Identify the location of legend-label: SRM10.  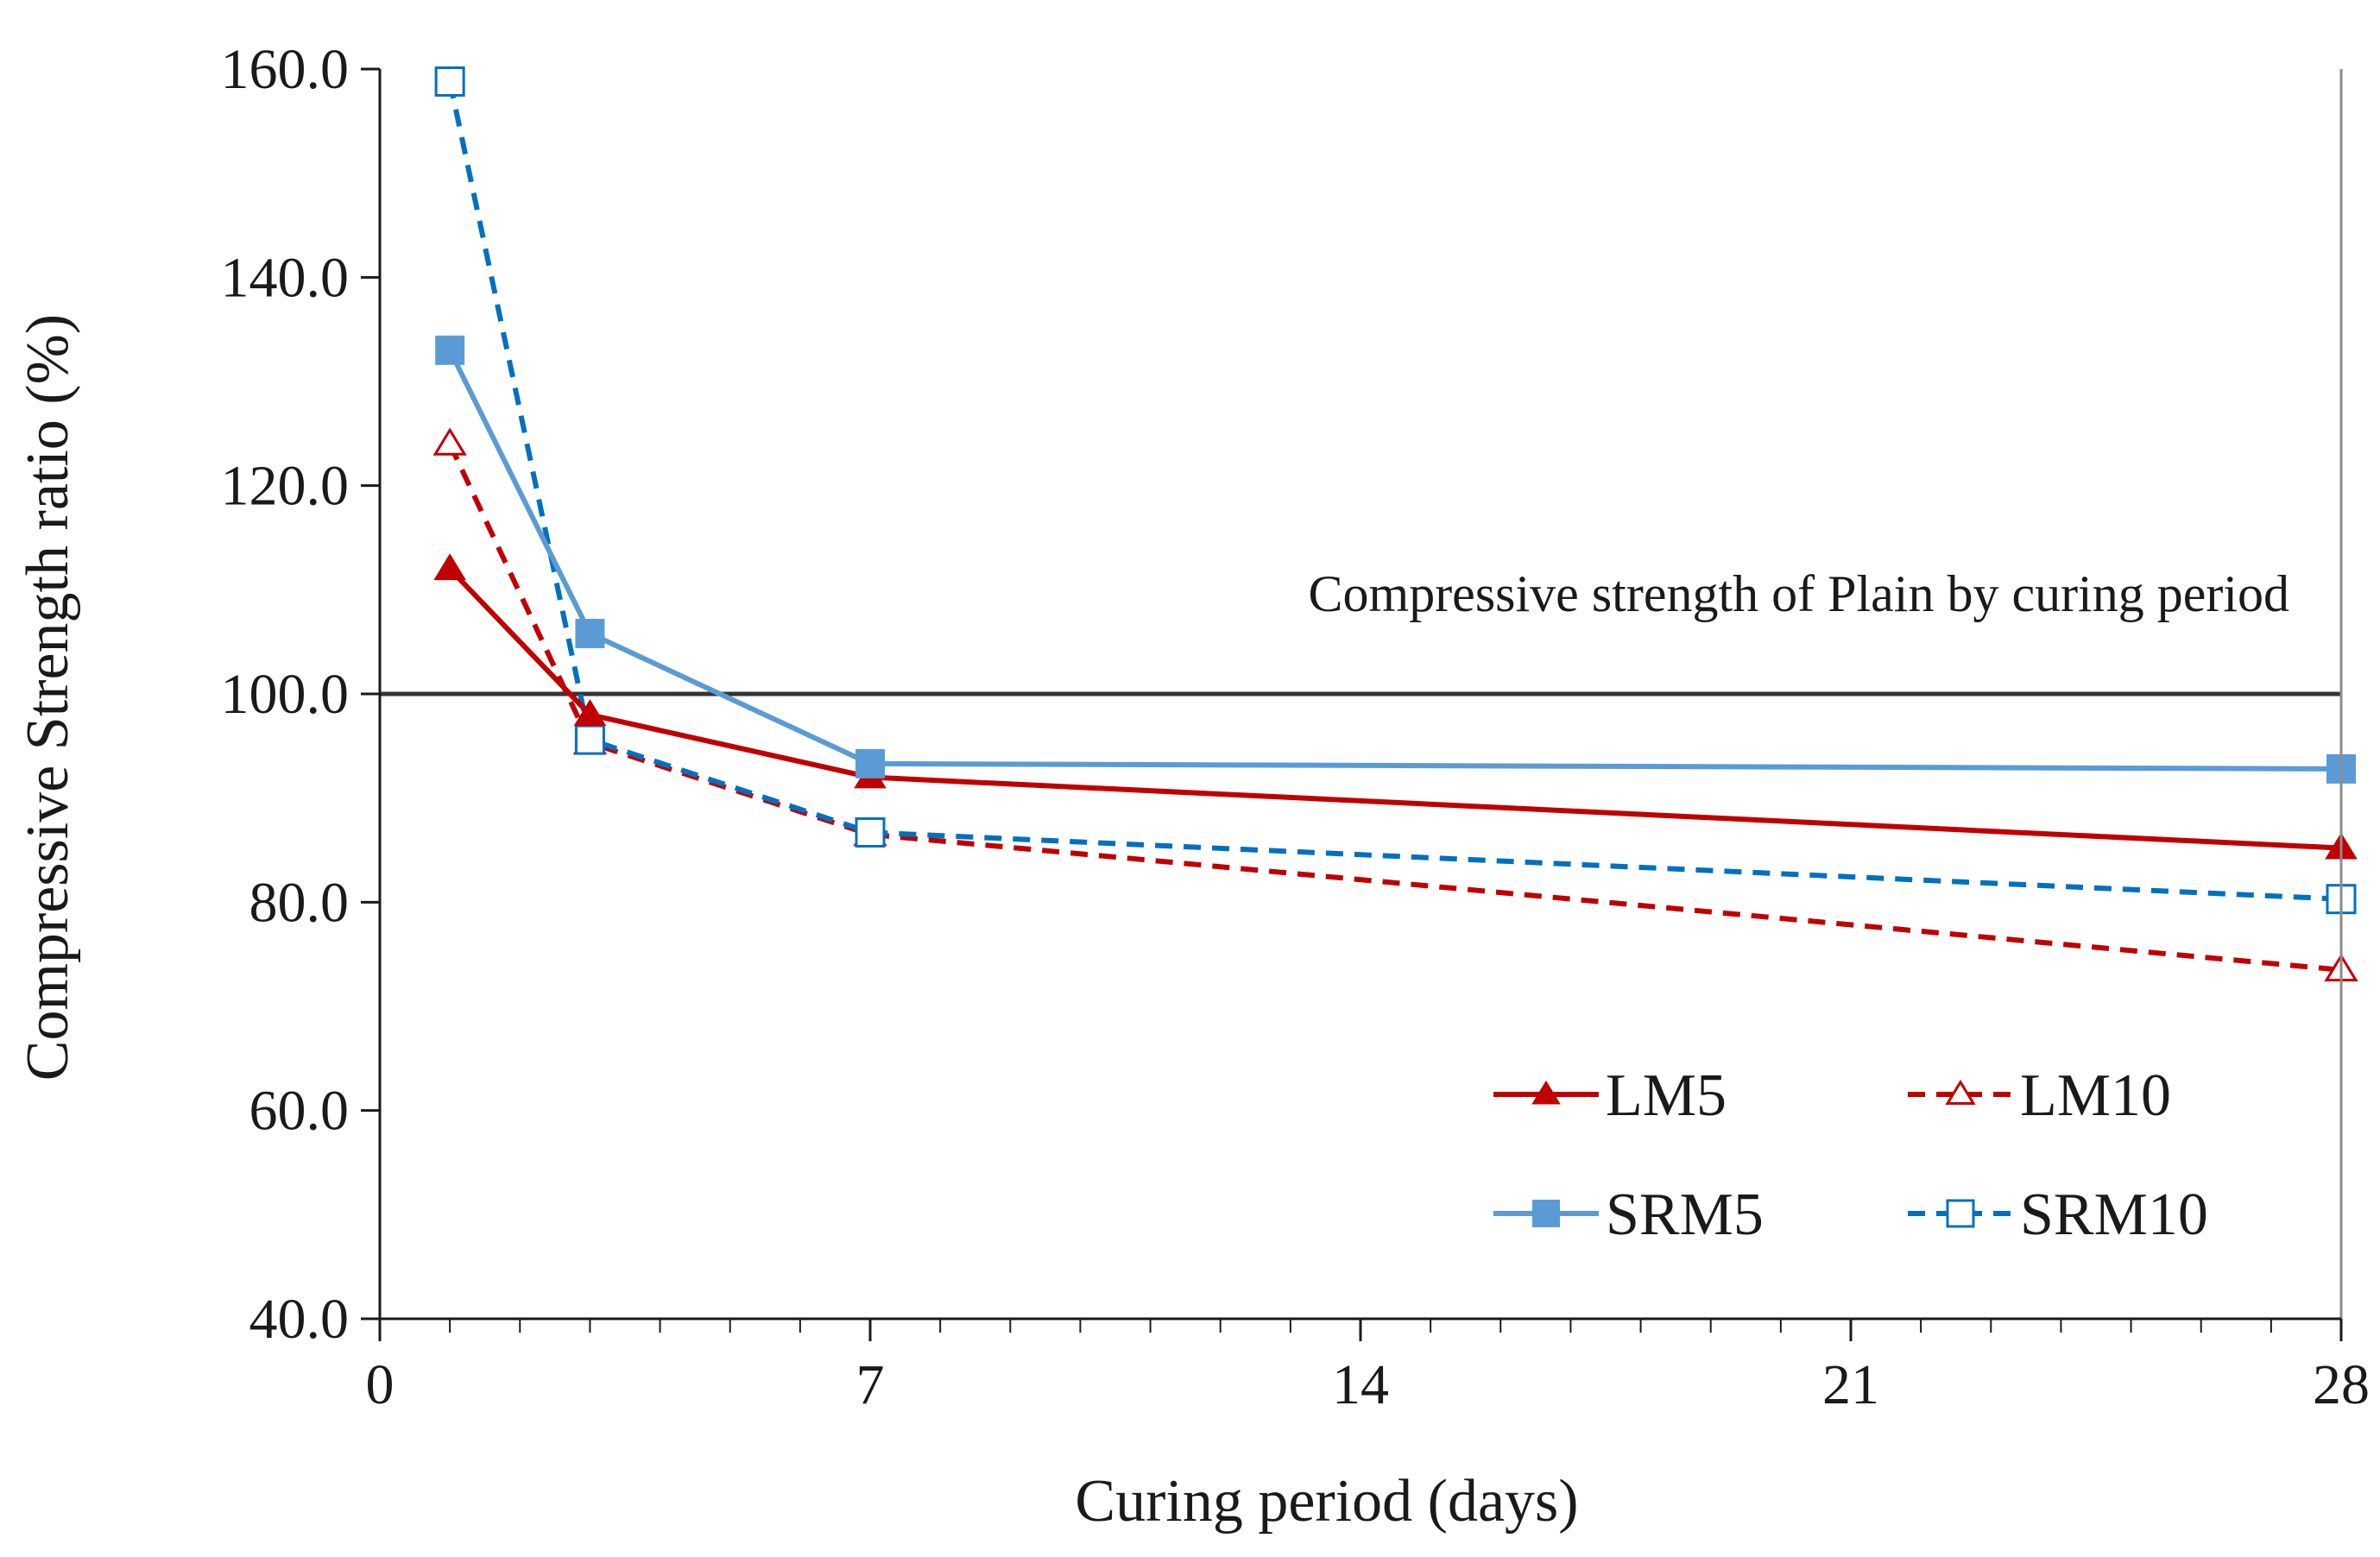
(2114, 1215).